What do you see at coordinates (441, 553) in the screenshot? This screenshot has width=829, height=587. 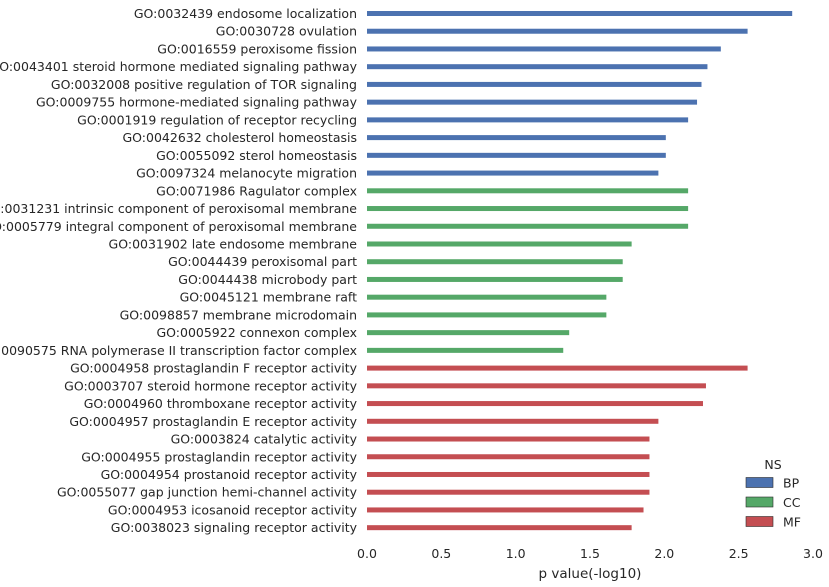 I see `x-tick-label: 0.5` at bounding box center [441, 553].